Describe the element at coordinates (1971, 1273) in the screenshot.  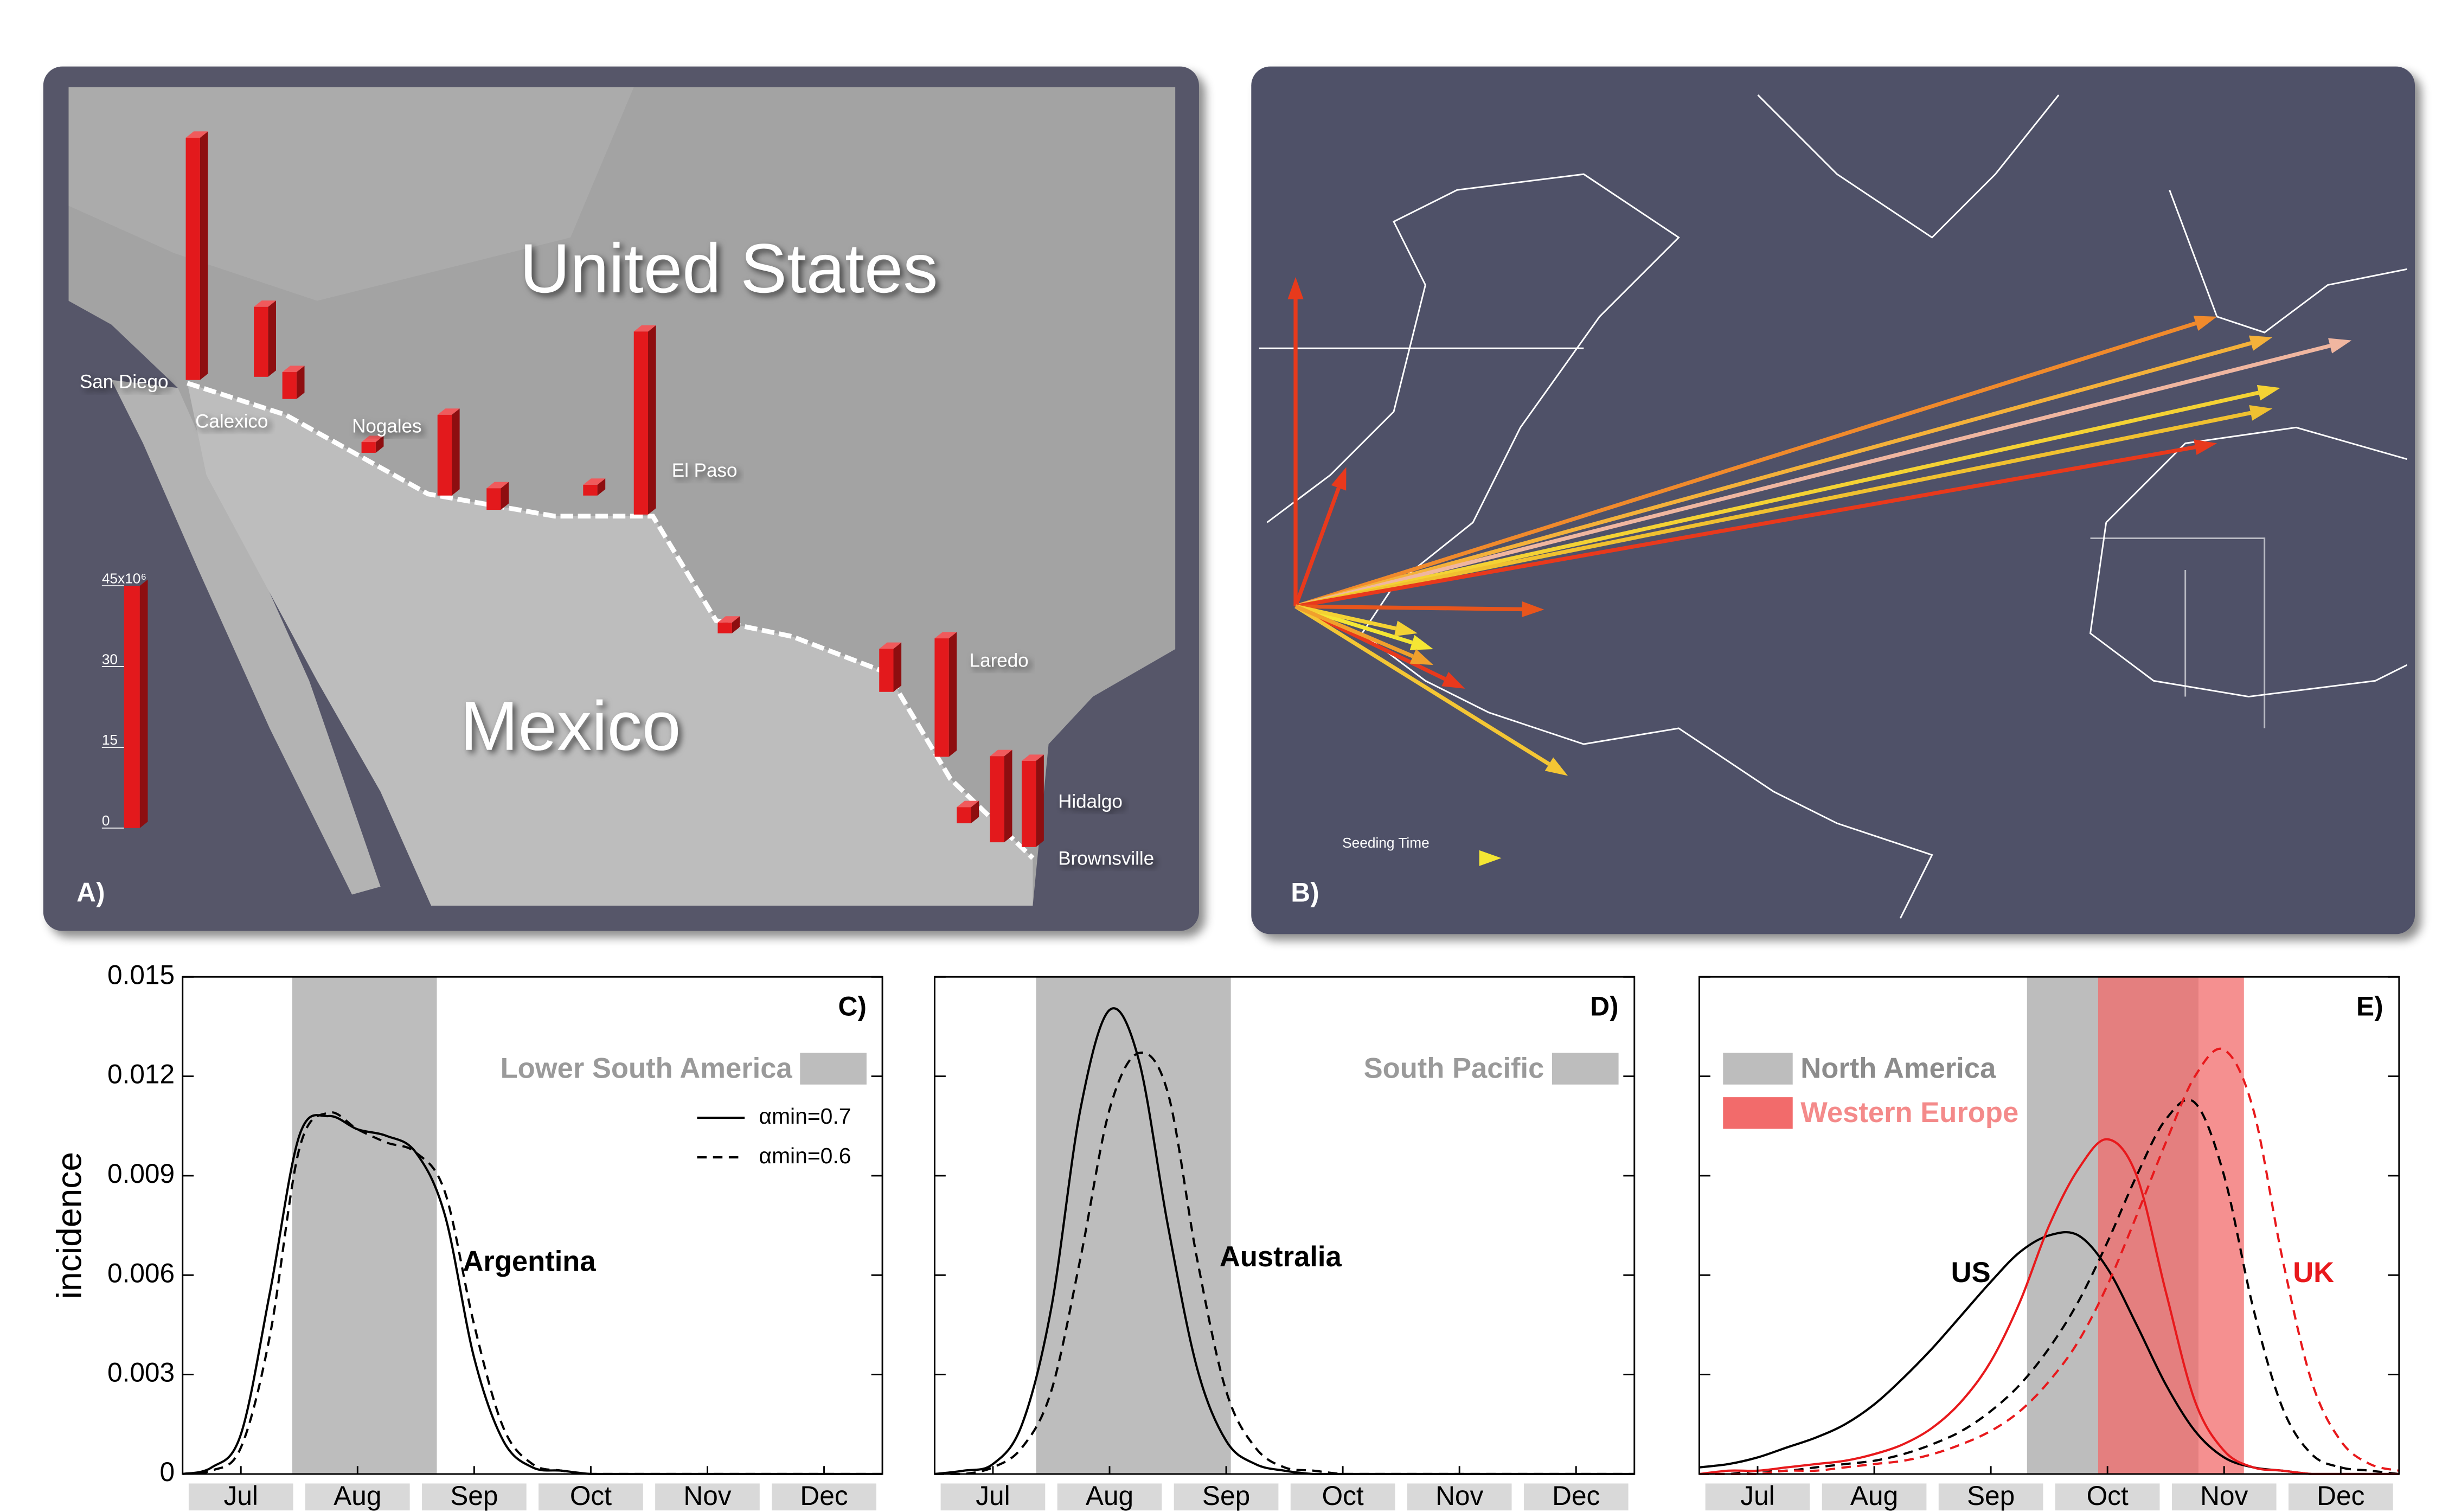
I see `annotation: US` at that location.